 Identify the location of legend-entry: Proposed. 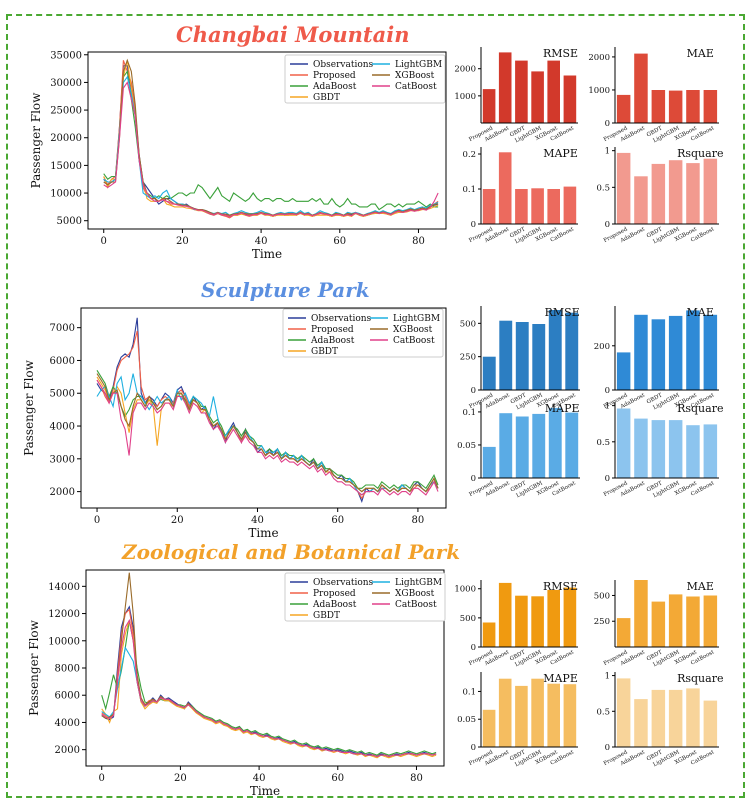
(334, 76).